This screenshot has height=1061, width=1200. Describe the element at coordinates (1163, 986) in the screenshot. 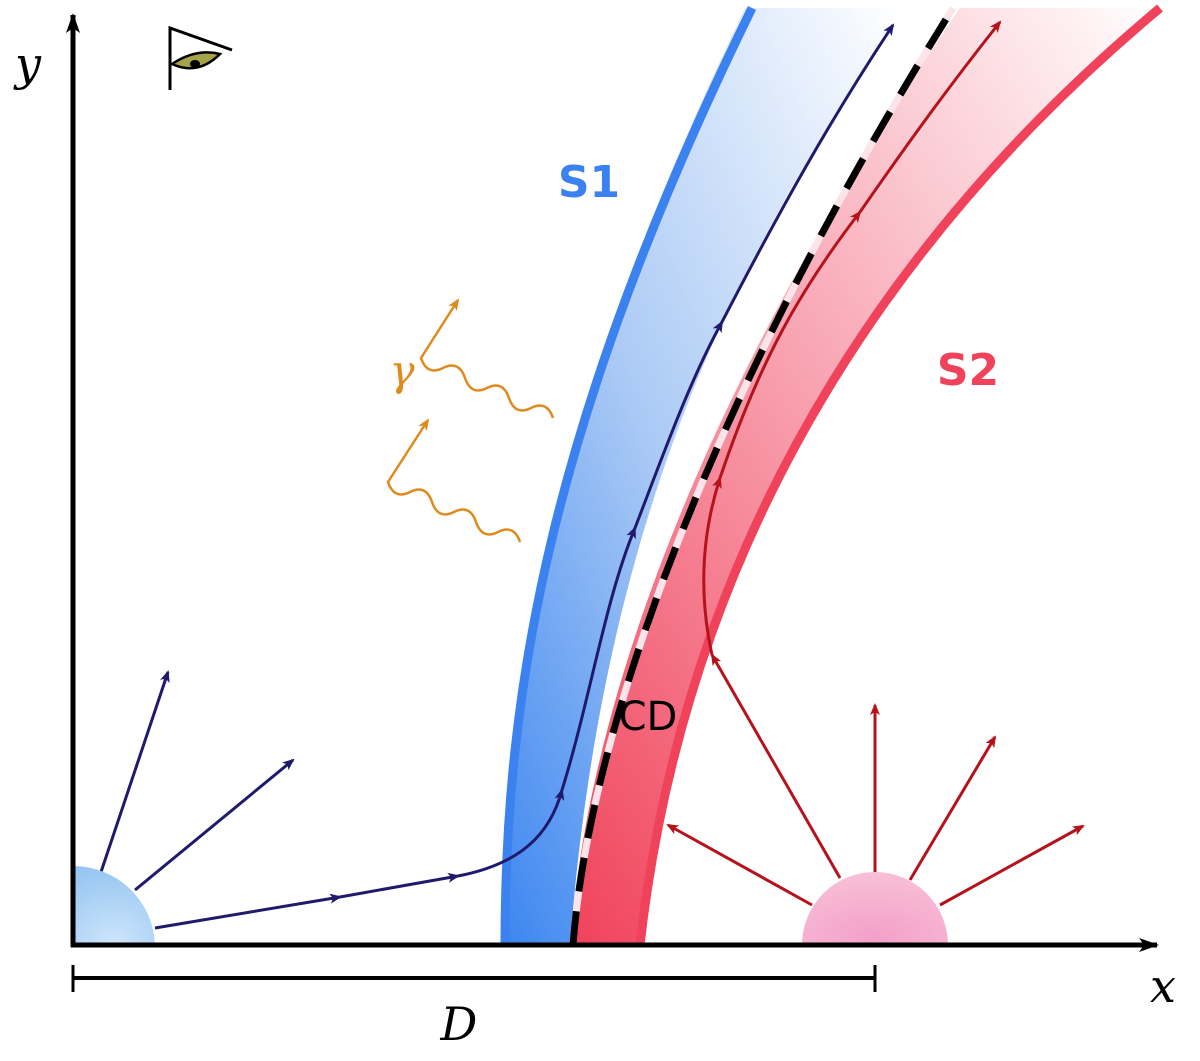

I see `x-axis-label: x` at that location.